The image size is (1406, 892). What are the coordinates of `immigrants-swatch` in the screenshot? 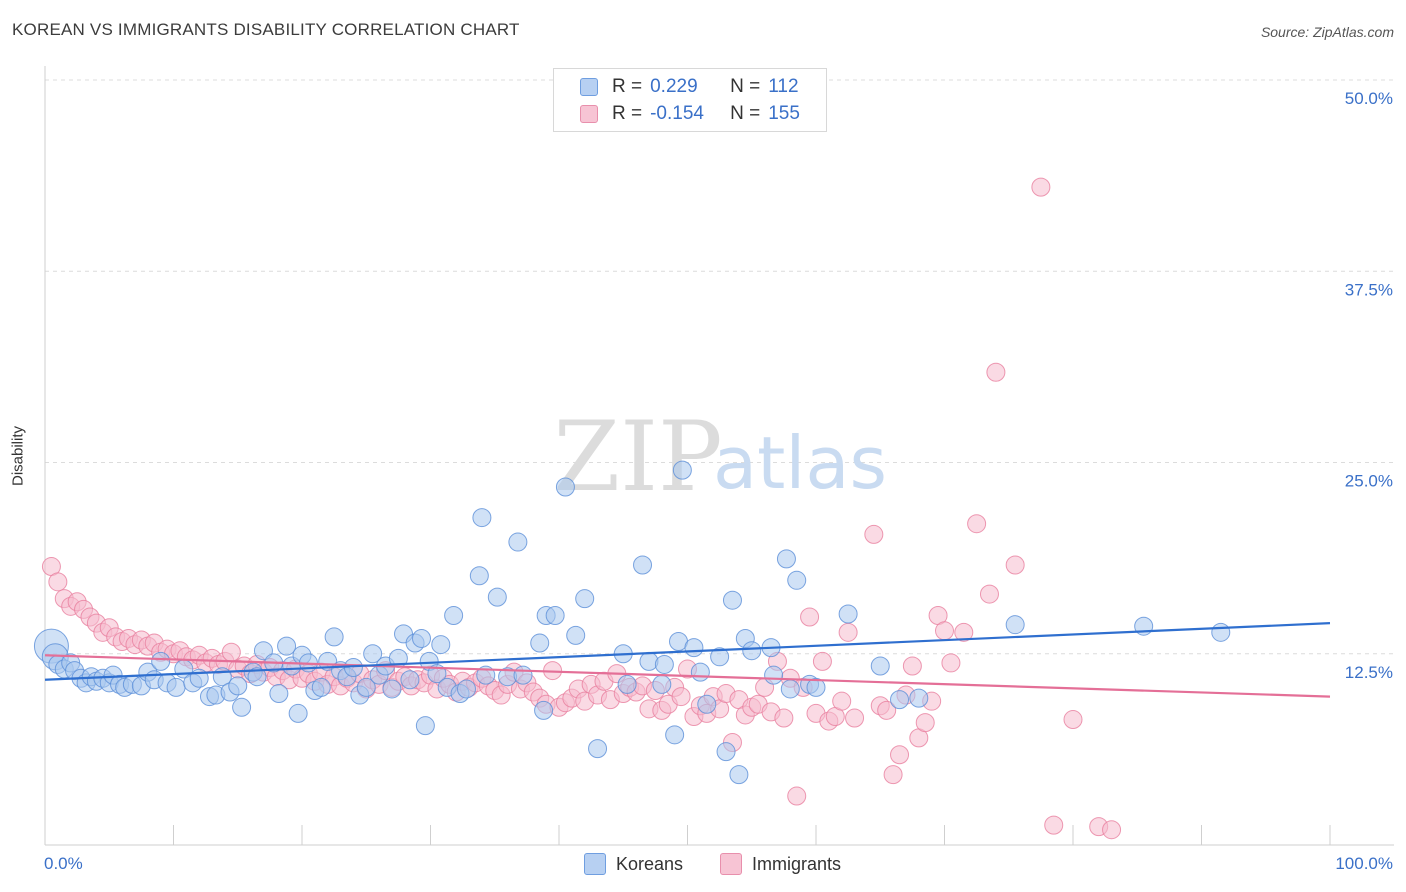 It's located at (589, 114).